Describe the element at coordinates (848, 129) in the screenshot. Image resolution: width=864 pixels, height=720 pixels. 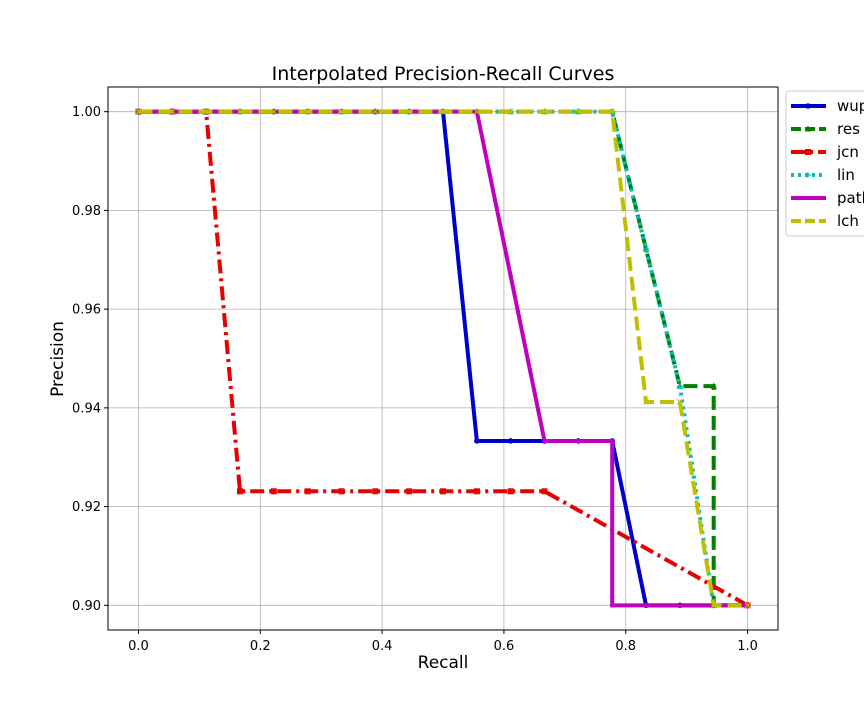
I see `legend-label: res` at that location.